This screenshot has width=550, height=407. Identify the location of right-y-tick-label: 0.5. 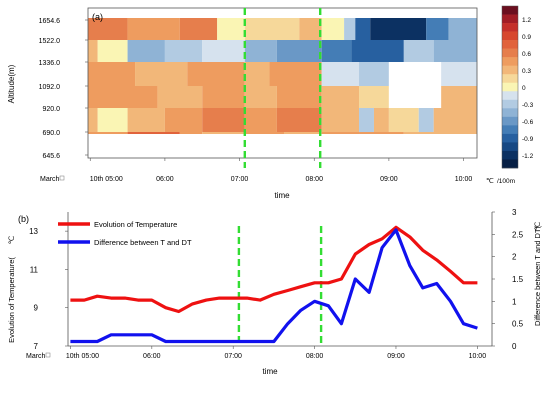
(518, 324).